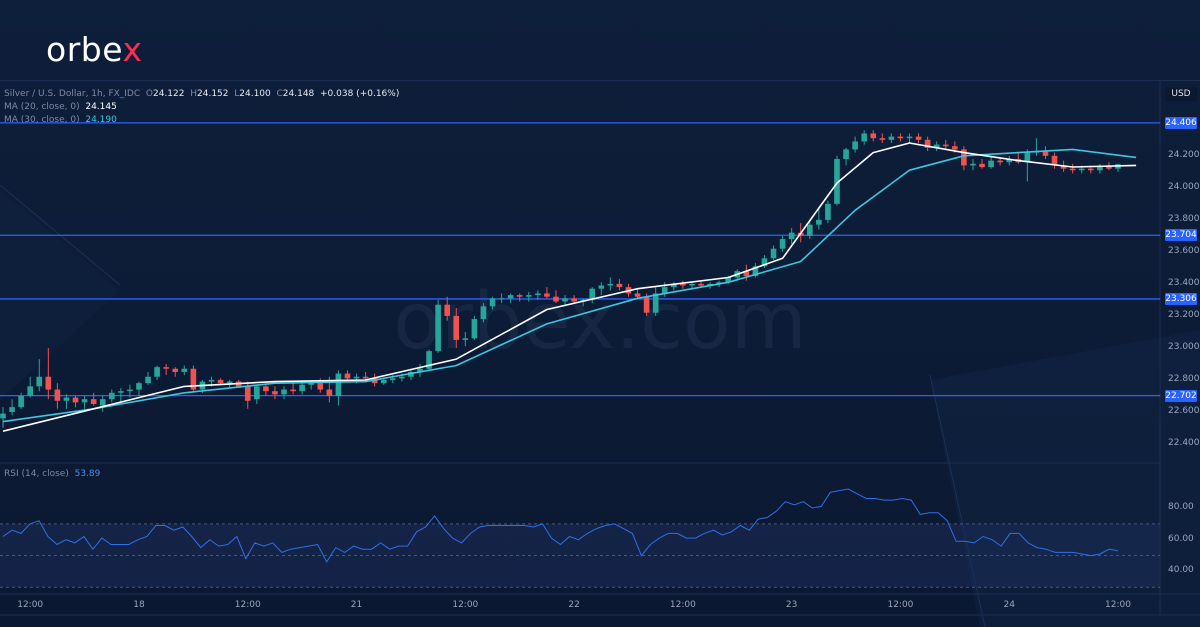 Image resolution: width=1200 pixels, height=627 pixels. I want to click on price-axis-tick: 23.800, so click(1184, 218).